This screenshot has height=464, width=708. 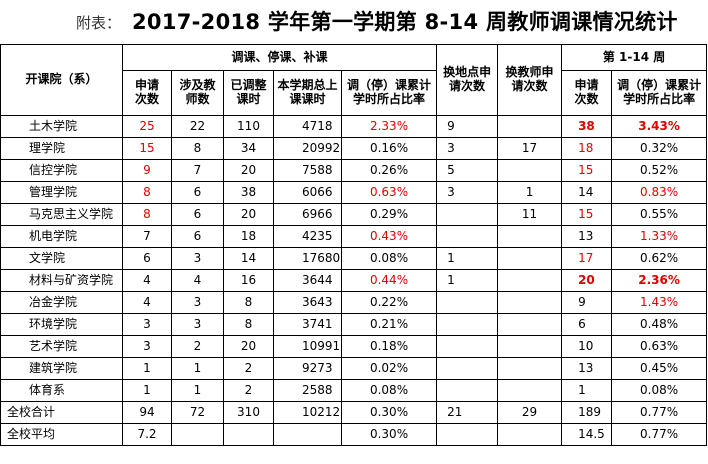 I want to click on cell-change-teacher: 29, so click(x=530, y=412).